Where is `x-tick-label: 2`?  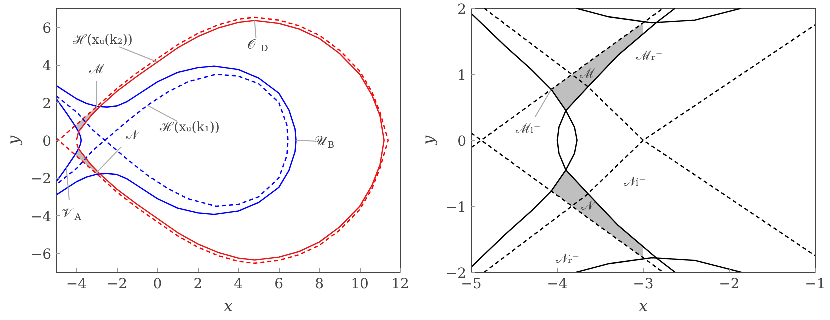 x-tick-label: 2 is located at coordinates (198, 284).